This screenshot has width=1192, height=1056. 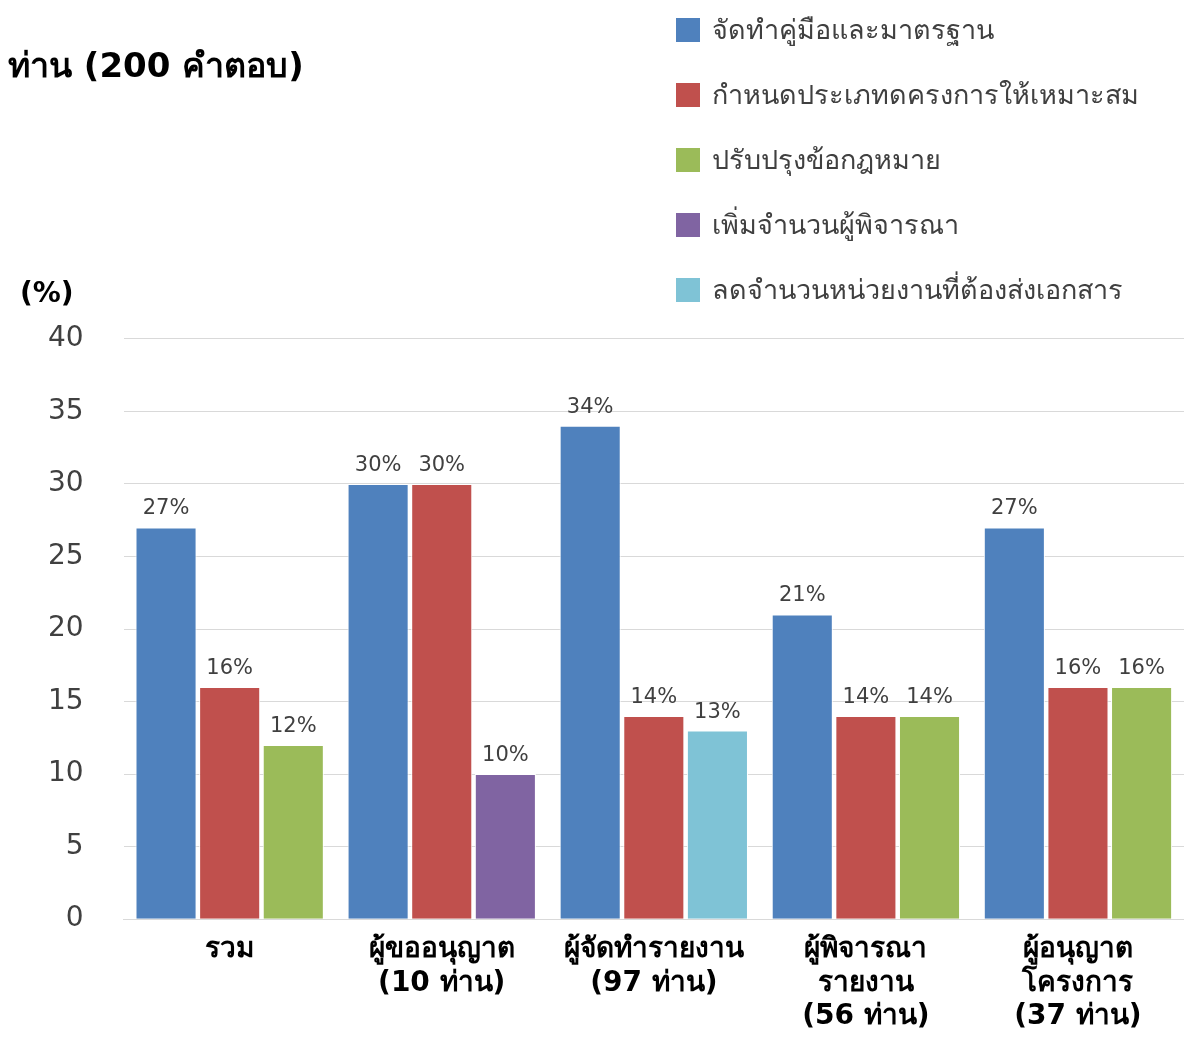 I want to click on data-label: 12%, so click(x=293, y=725).